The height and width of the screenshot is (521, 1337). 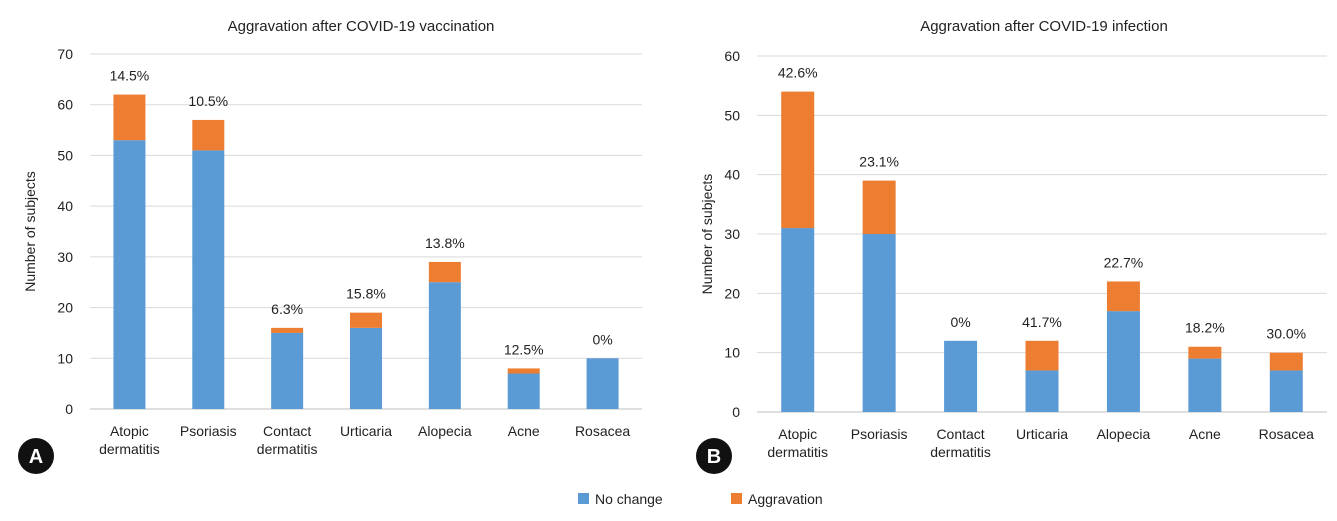 I want to click on panel-badge: B, so click(x=714, y=456).